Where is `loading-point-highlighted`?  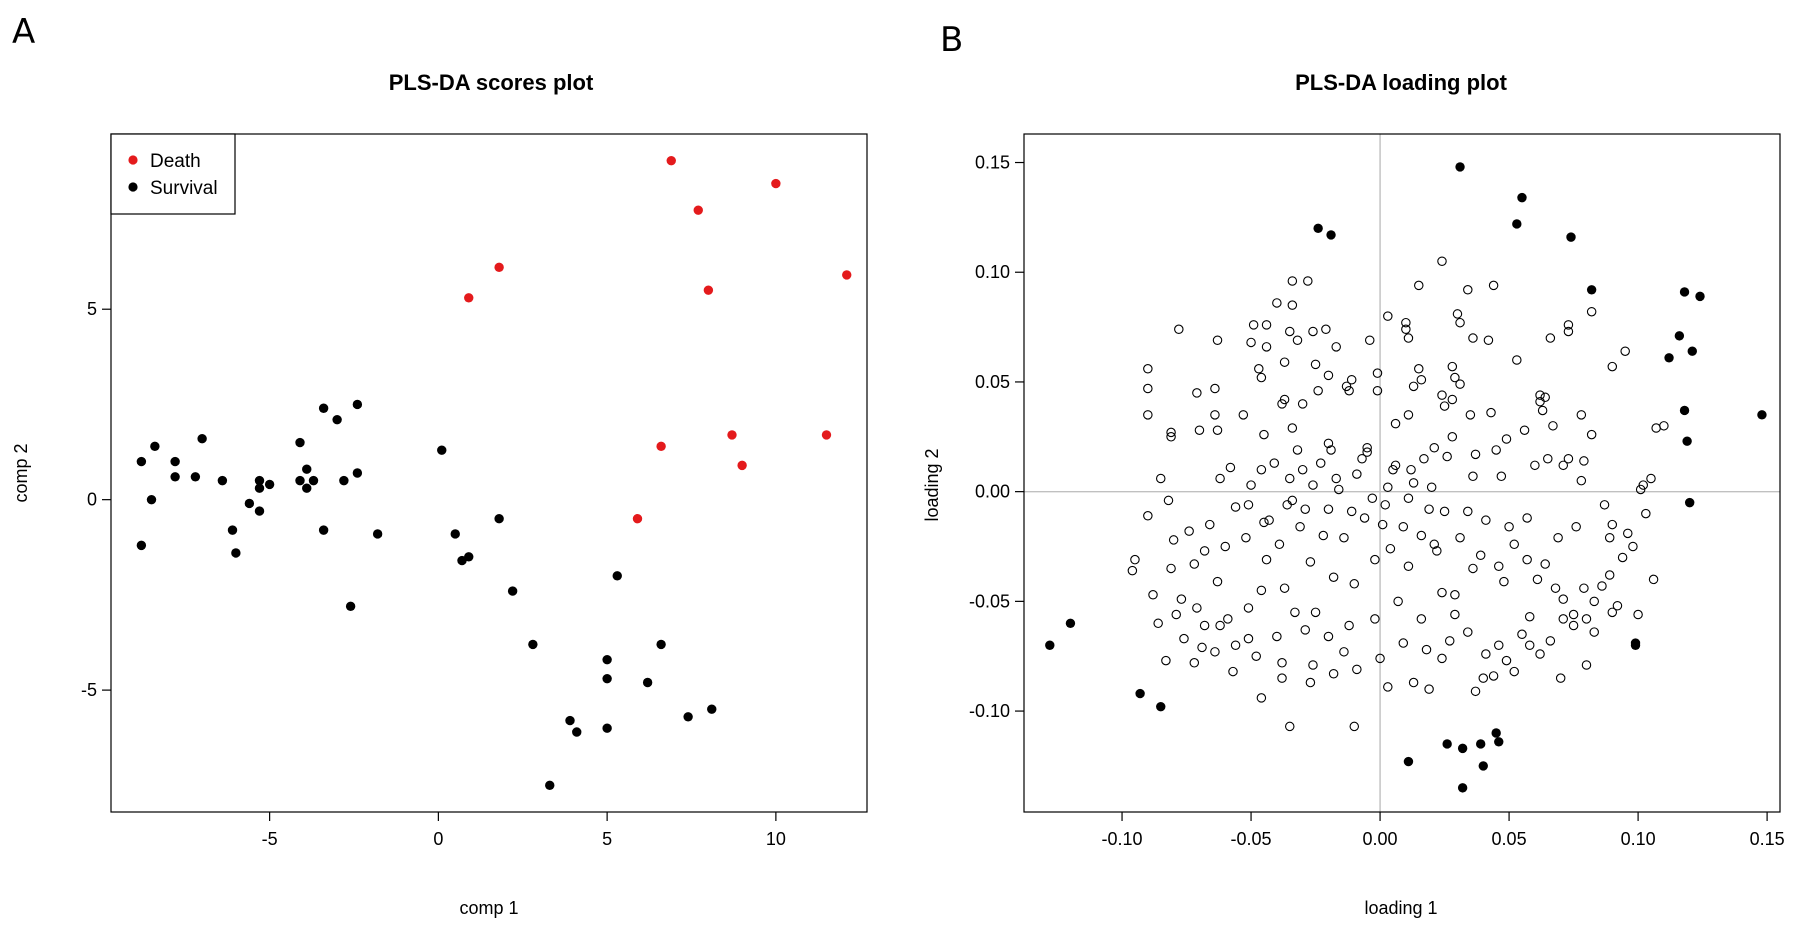
loading-point-highlighted is located at coordinates (1483, 766).